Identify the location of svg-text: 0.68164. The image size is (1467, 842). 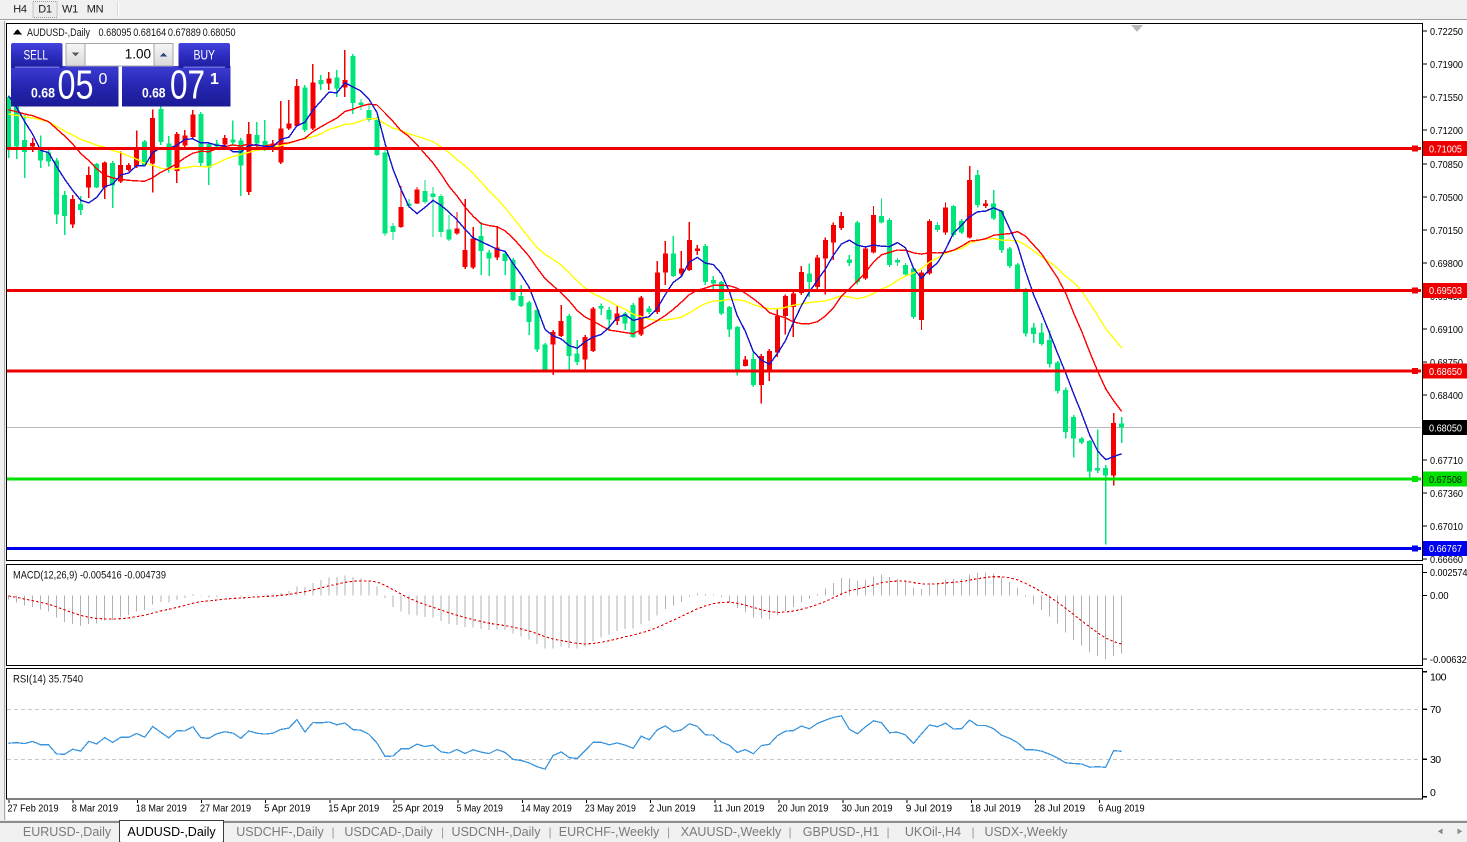
(149, 33).